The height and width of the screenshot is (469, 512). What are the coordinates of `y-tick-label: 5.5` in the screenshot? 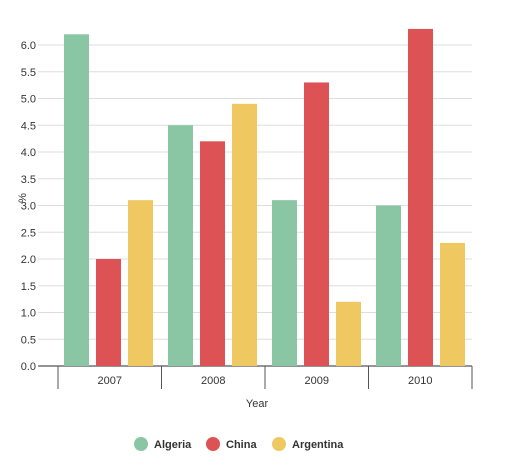 It's located at (28, 73).